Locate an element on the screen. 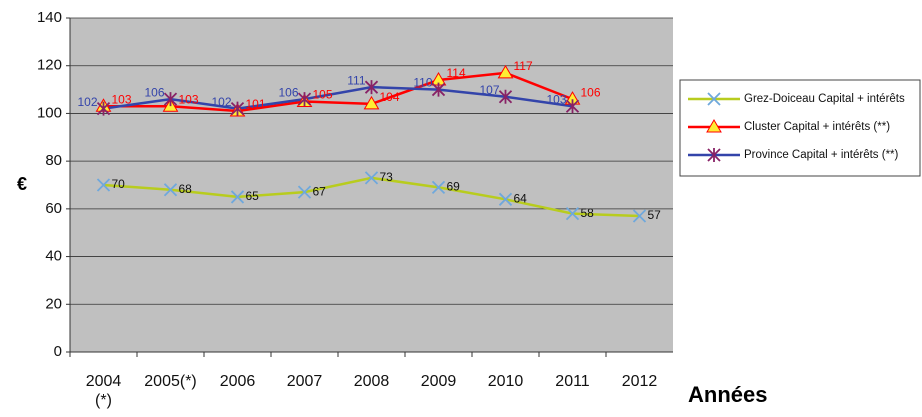 The width and height of the screenshot is (922, 417). data-label: 105 is located at coordinates (323, 95).